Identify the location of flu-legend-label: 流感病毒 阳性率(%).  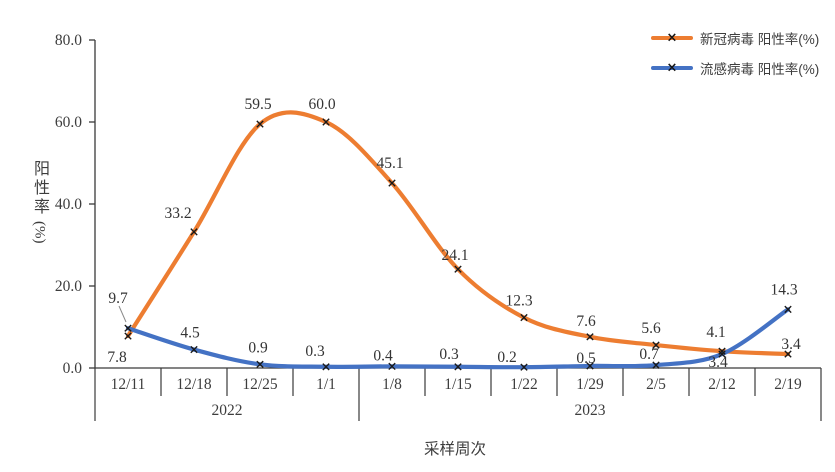
(760, 69).